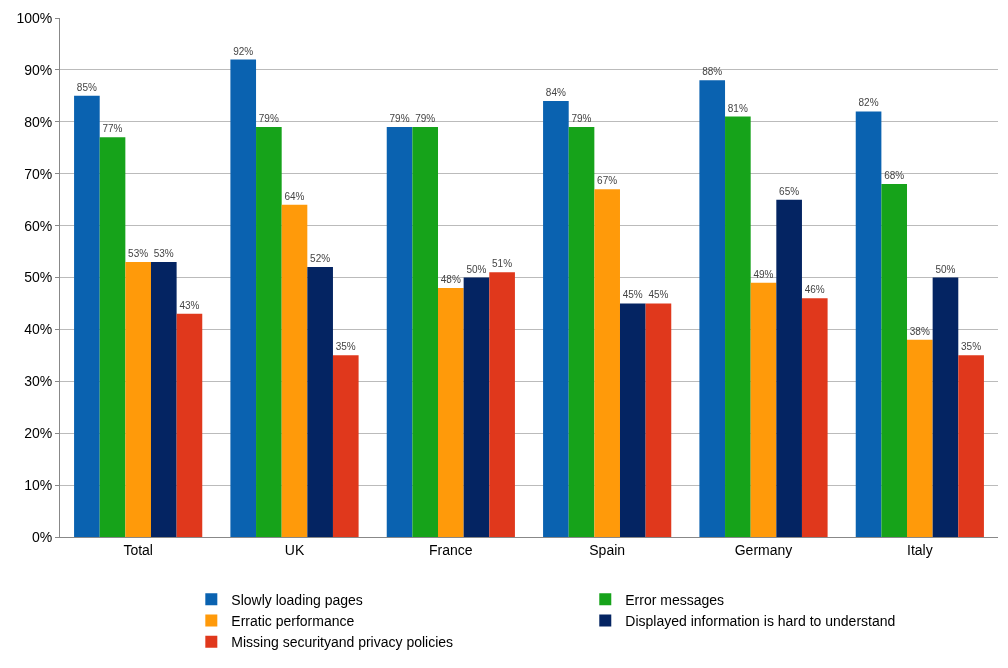 The height and width of the screenshot is (668, 1008). I want to click on data-label: 46%, so click(814, 290).